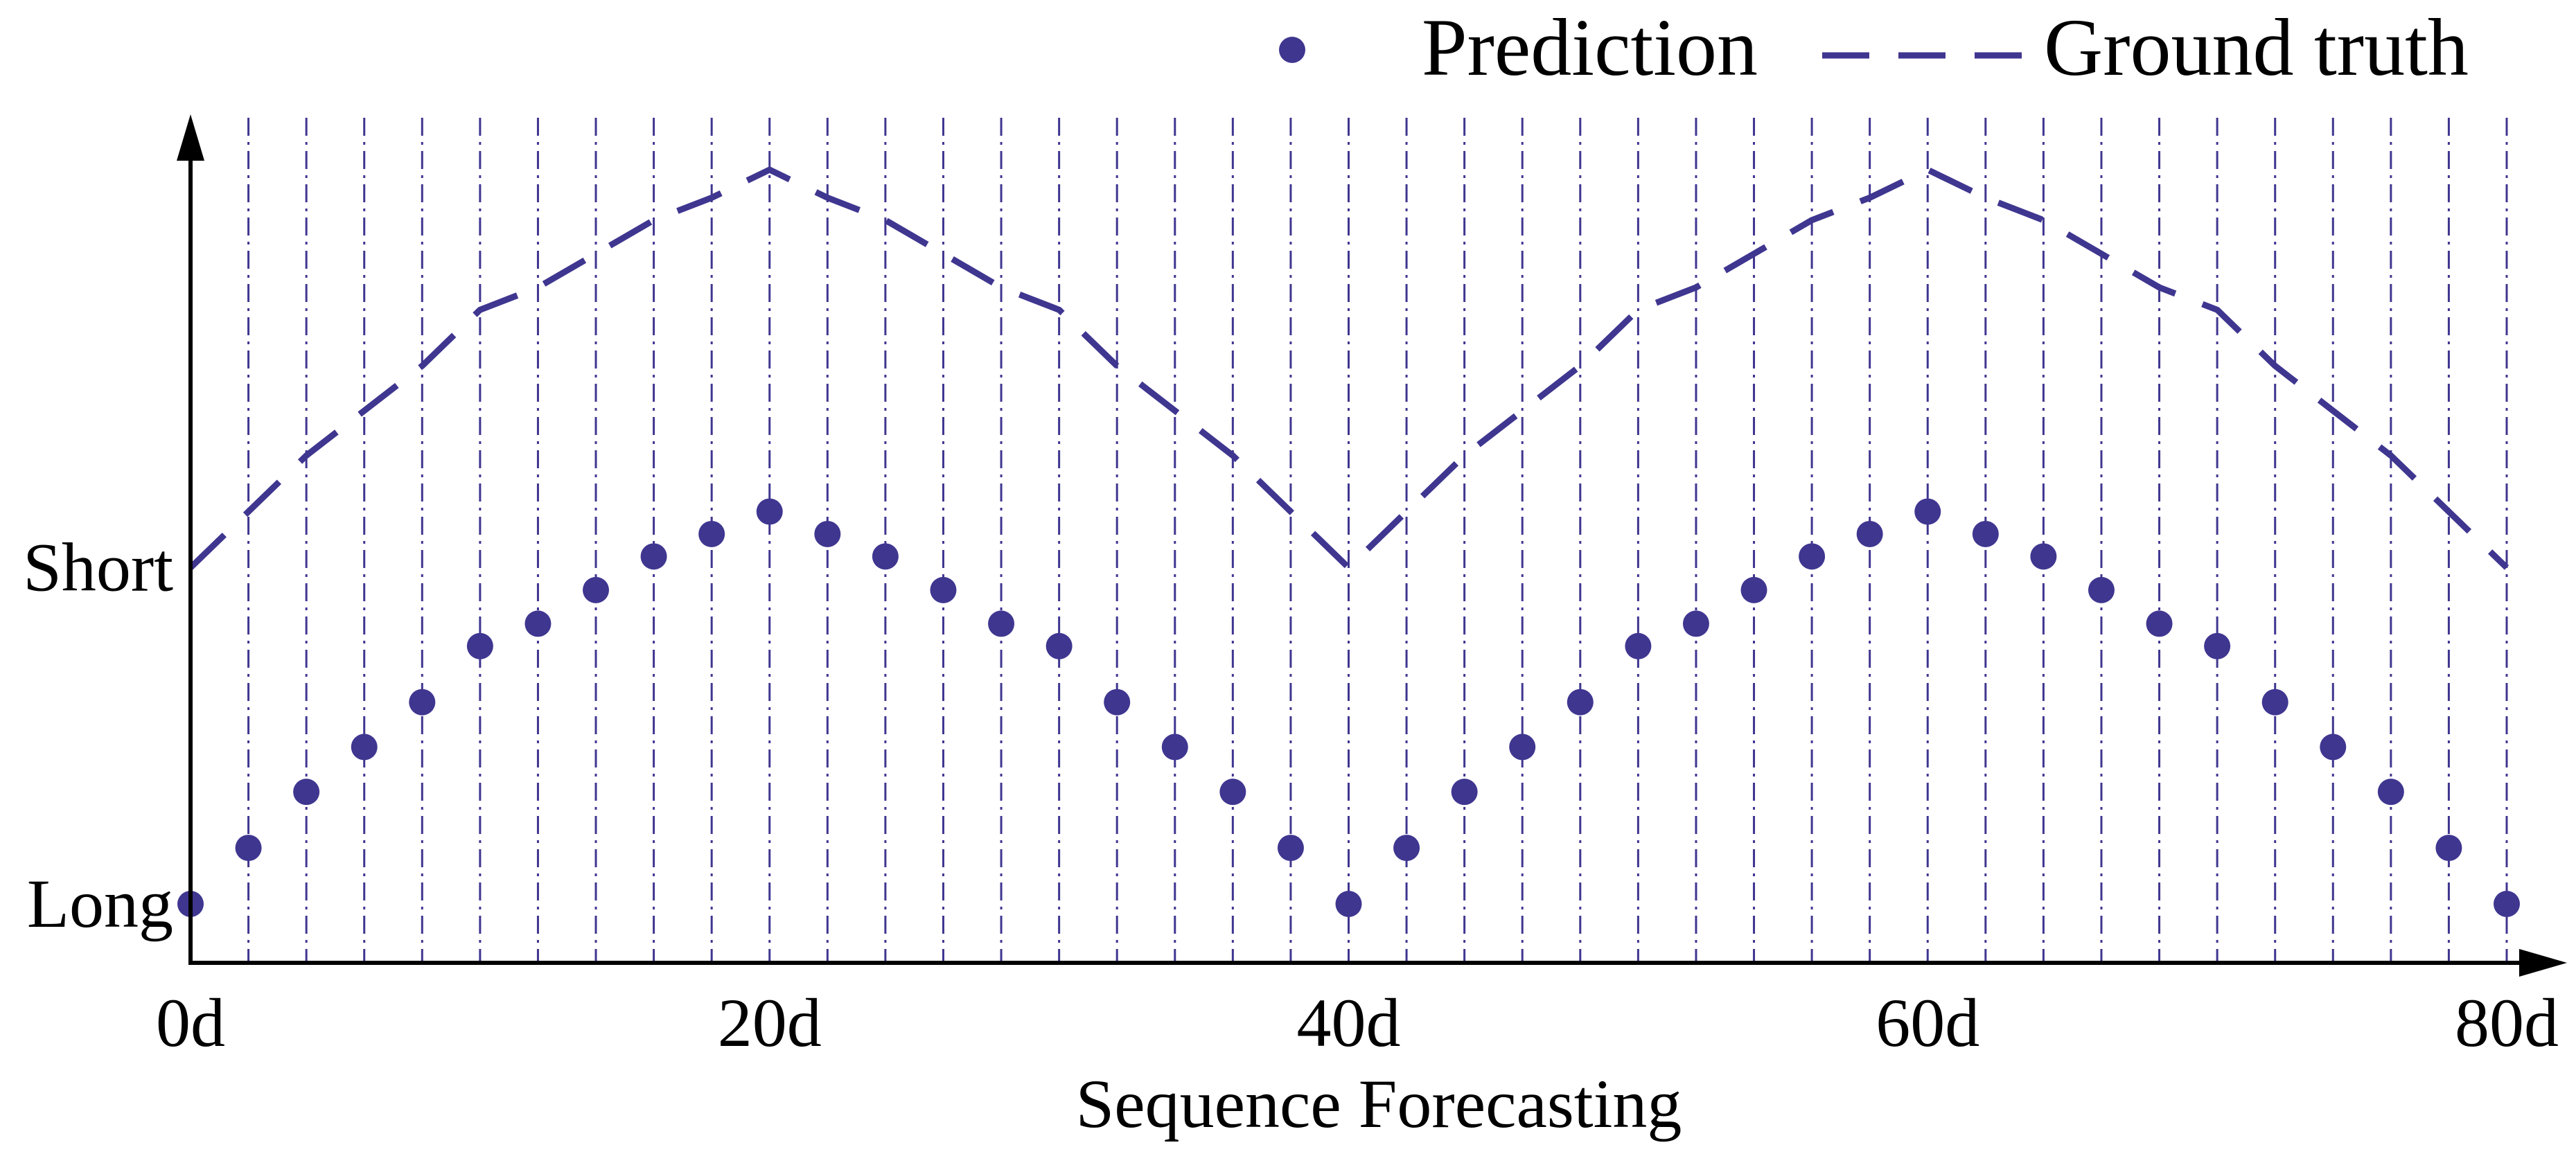 The height and width of the screenshot is (1163, 2576). What do you see at coordinates (98, 735) in the screenshot?
I see `y-tick-labels: Long Short` at bounding box center [98, 735].